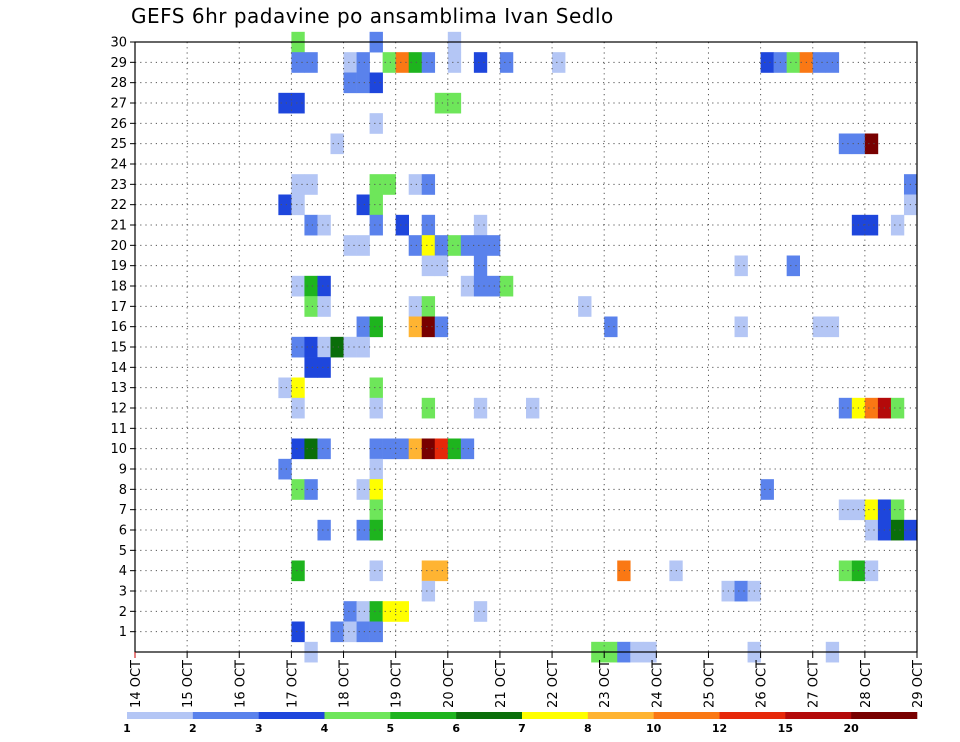 This screenshot has width=960, height=742. I want to click on legend-level-label: 1, so click(127, 728).